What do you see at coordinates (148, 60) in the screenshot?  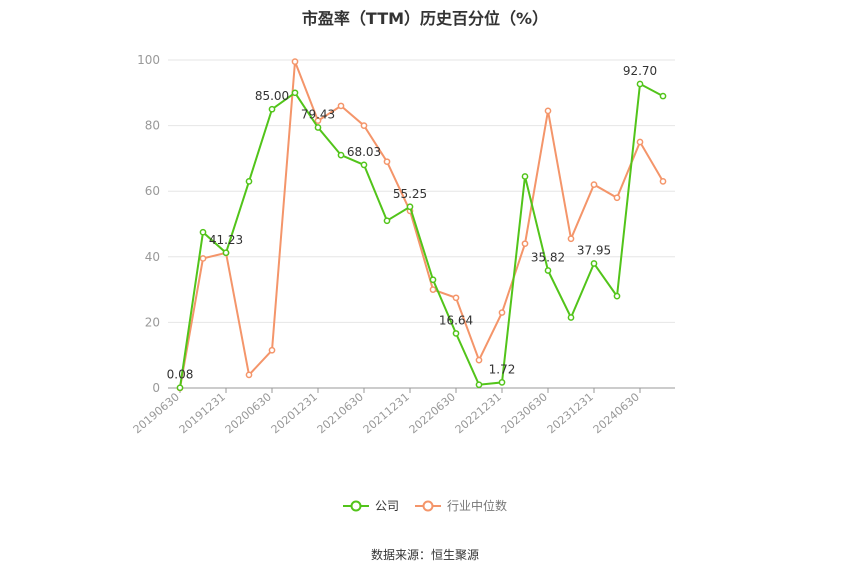 I see `y-tick-label: 100` at bounding box center [148, 60].